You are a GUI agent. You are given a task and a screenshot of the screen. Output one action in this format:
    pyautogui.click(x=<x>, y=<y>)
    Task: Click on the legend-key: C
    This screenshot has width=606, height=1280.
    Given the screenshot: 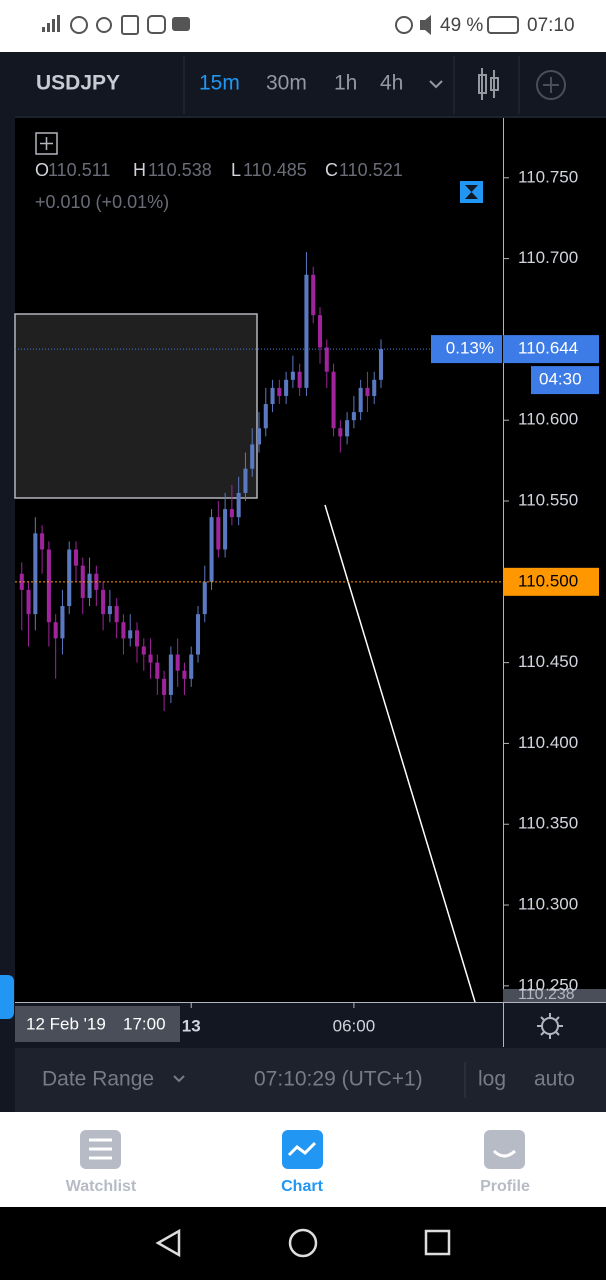 What is the action you would take?
    pyautogui.click(x=331, y=170)
    